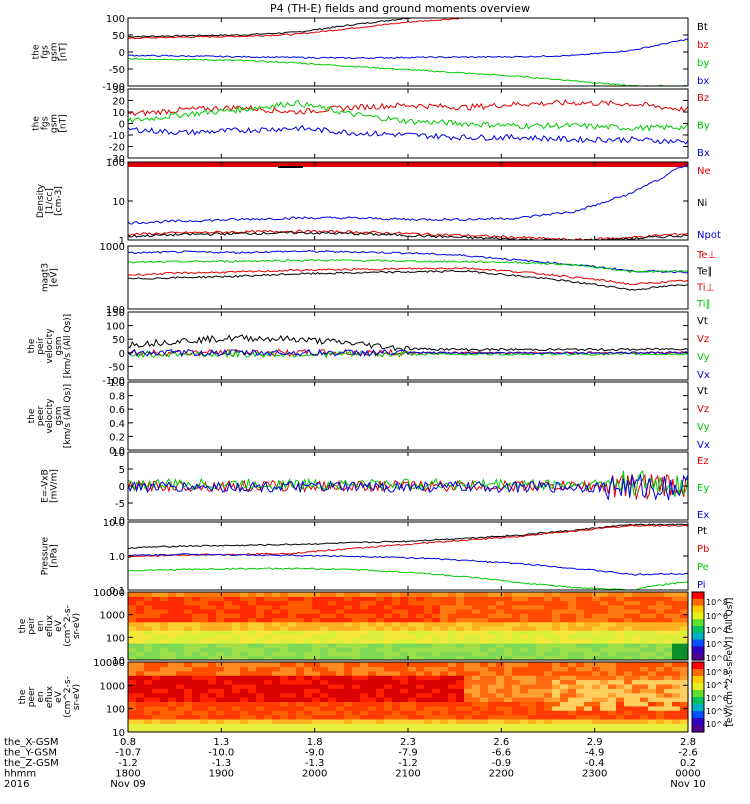  Describe the element at coordinates (703, 81) in the screenshot. I see `legend-entry: bx` at that location.